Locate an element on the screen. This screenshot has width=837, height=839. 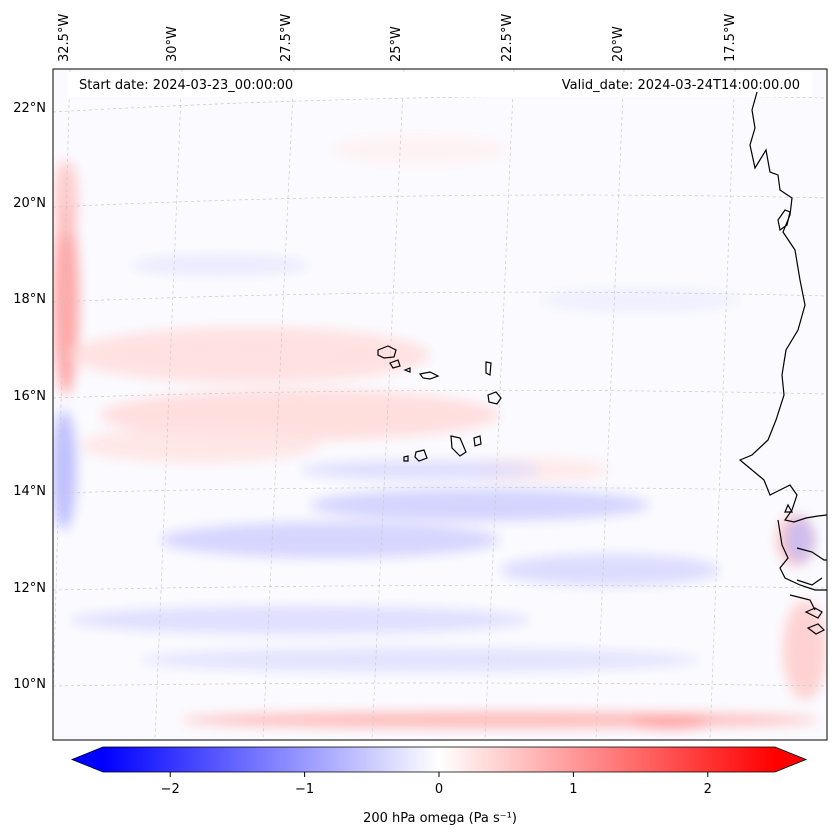
colorbar-tick-label: 0 is located at coordinates (439, 789).